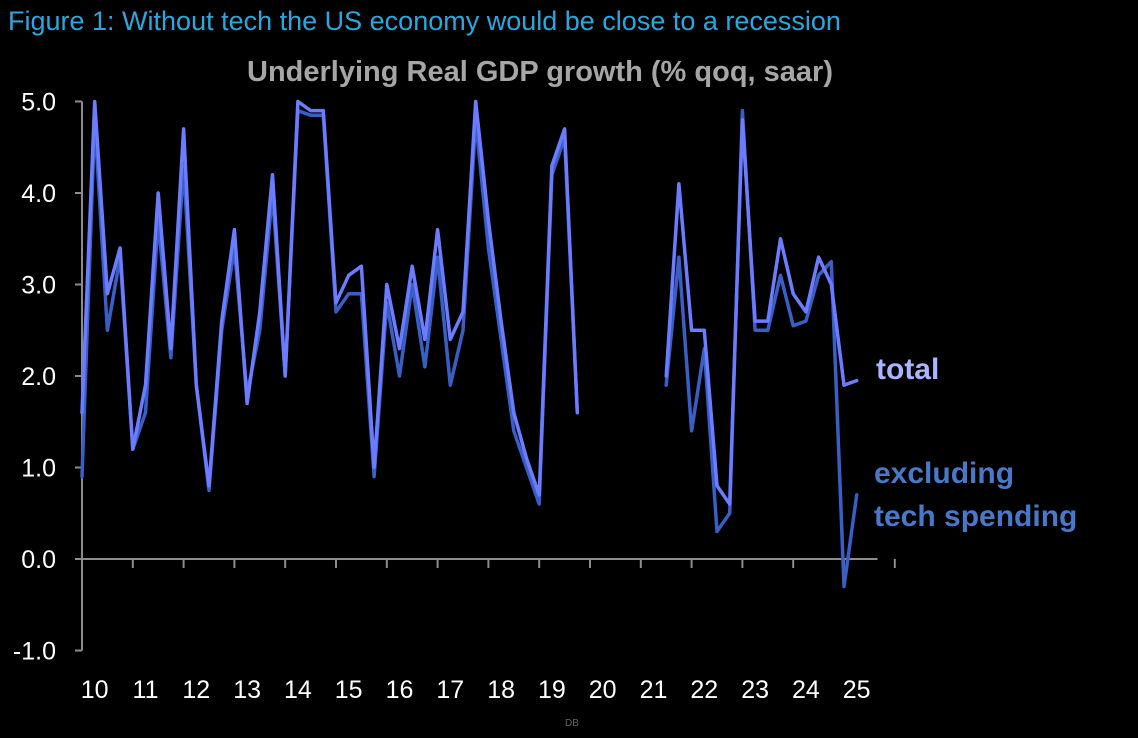 This screenshot has height=738, width=1138. Describe the element at coordinates (501, 690) in the screenshot. I see `x-tick-label: 18` at that location.